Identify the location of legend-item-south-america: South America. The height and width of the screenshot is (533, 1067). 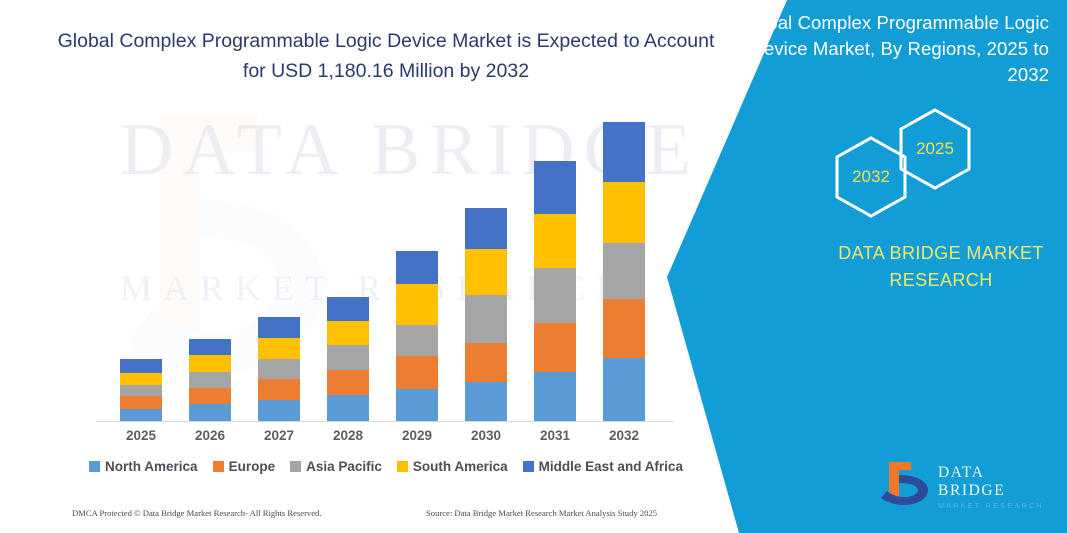
(452, 466).